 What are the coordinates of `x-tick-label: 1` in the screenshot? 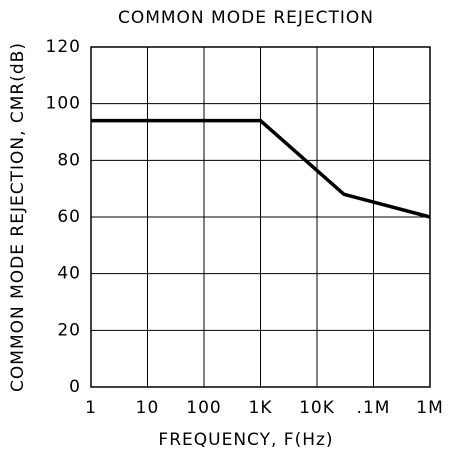 It's located at (91, 408).